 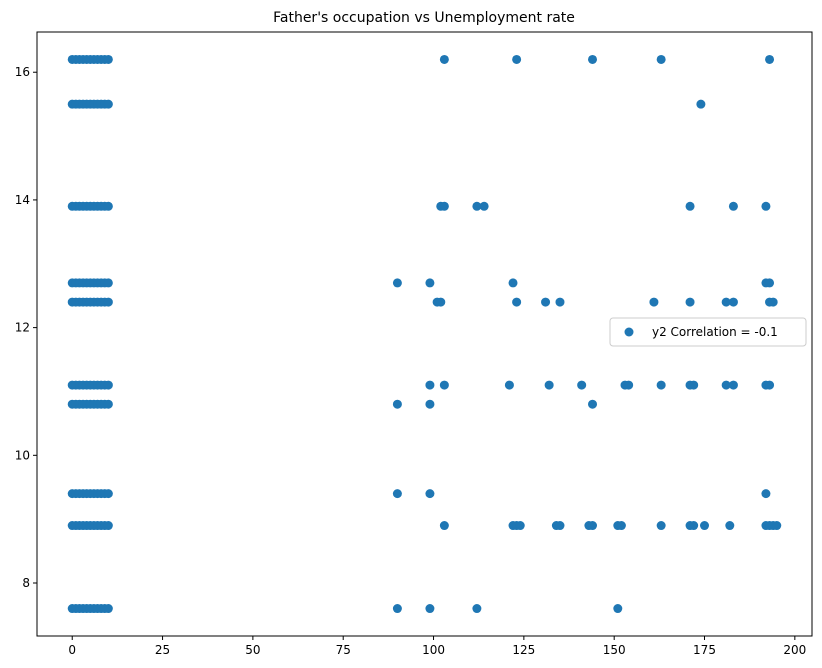 I want to click on legend-box, so click(x=708, y=332).